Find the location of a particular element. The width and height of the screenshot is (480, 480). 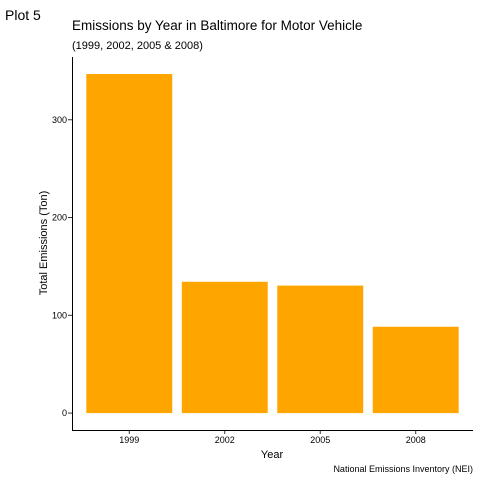

plot-label: Plot 5 is located at coordinates (23, 15).